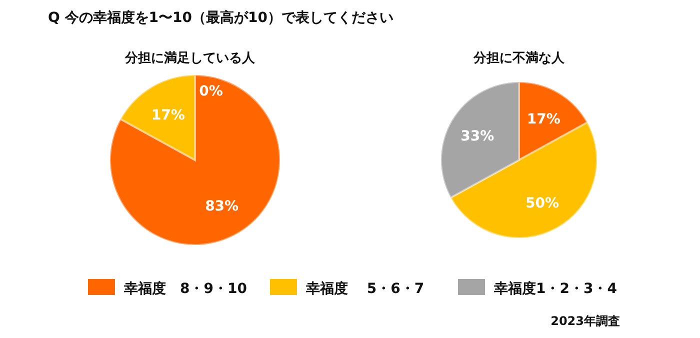 This screenshot has height=338, width=700. Describe the element at coordinates (543, 203) in the screenshot. I see `data-label: 50%` at that location.